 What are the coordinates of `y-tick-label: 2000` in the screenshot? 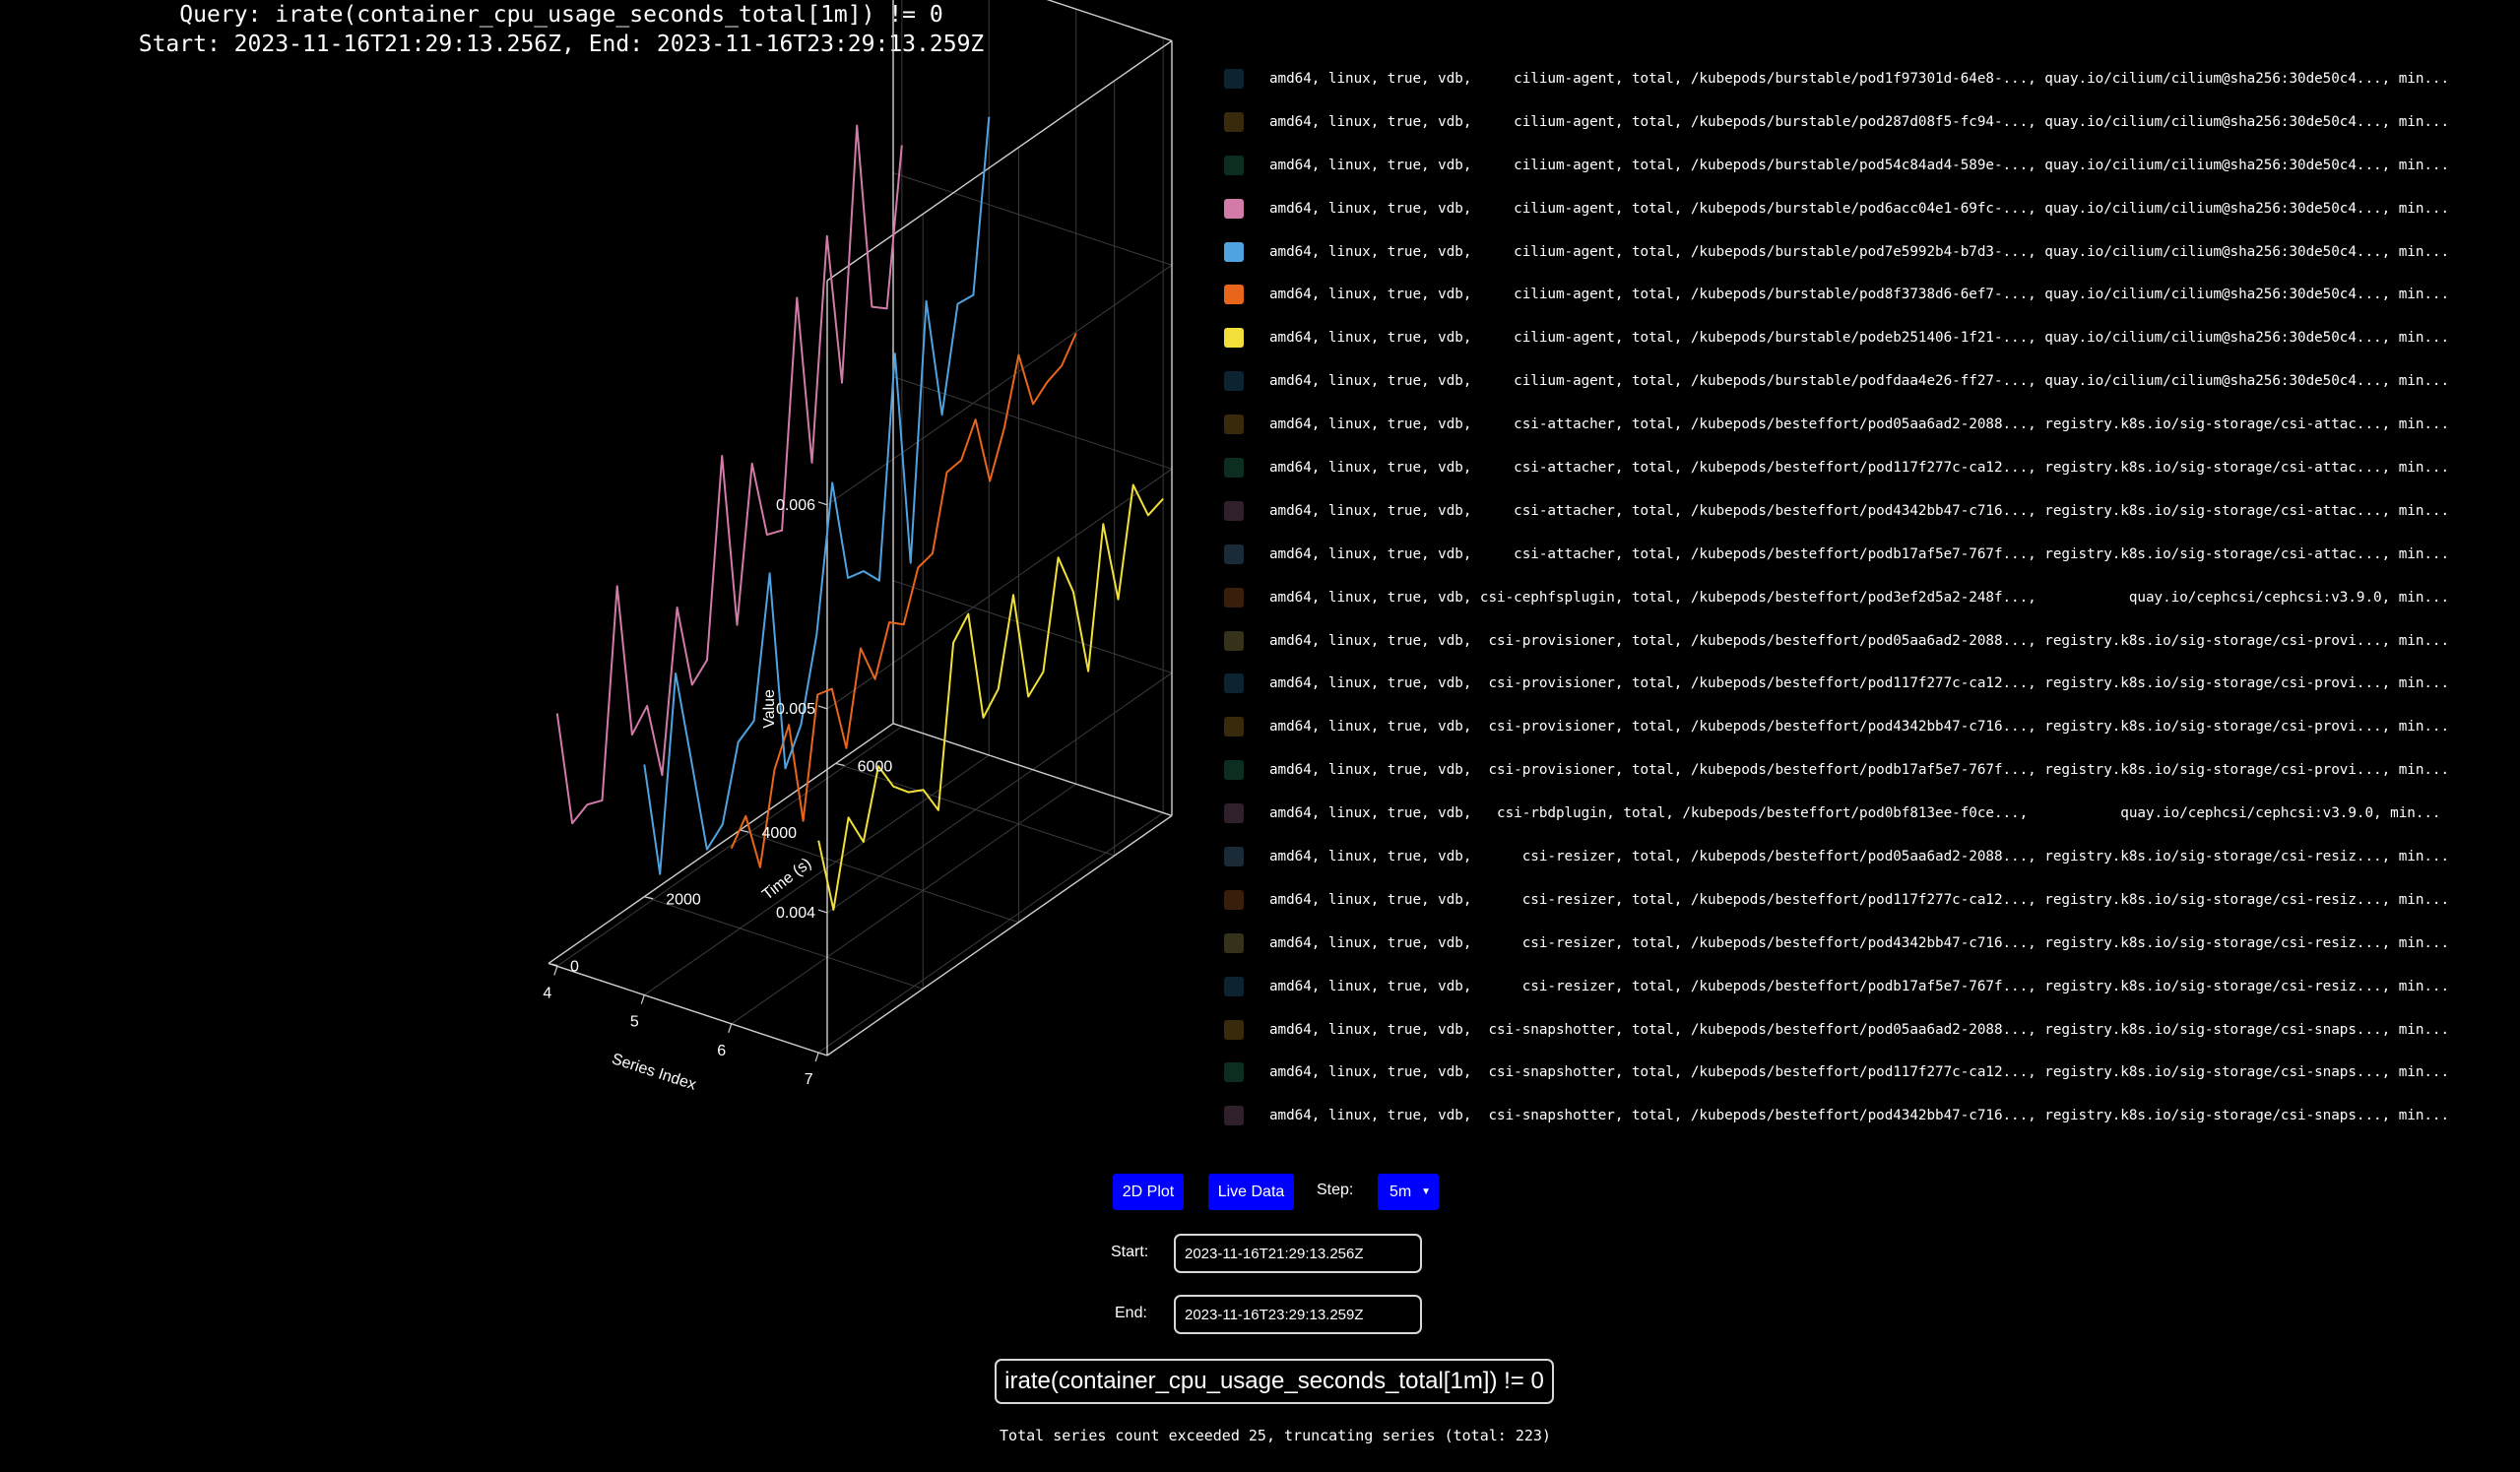 It's located at (683, 900).